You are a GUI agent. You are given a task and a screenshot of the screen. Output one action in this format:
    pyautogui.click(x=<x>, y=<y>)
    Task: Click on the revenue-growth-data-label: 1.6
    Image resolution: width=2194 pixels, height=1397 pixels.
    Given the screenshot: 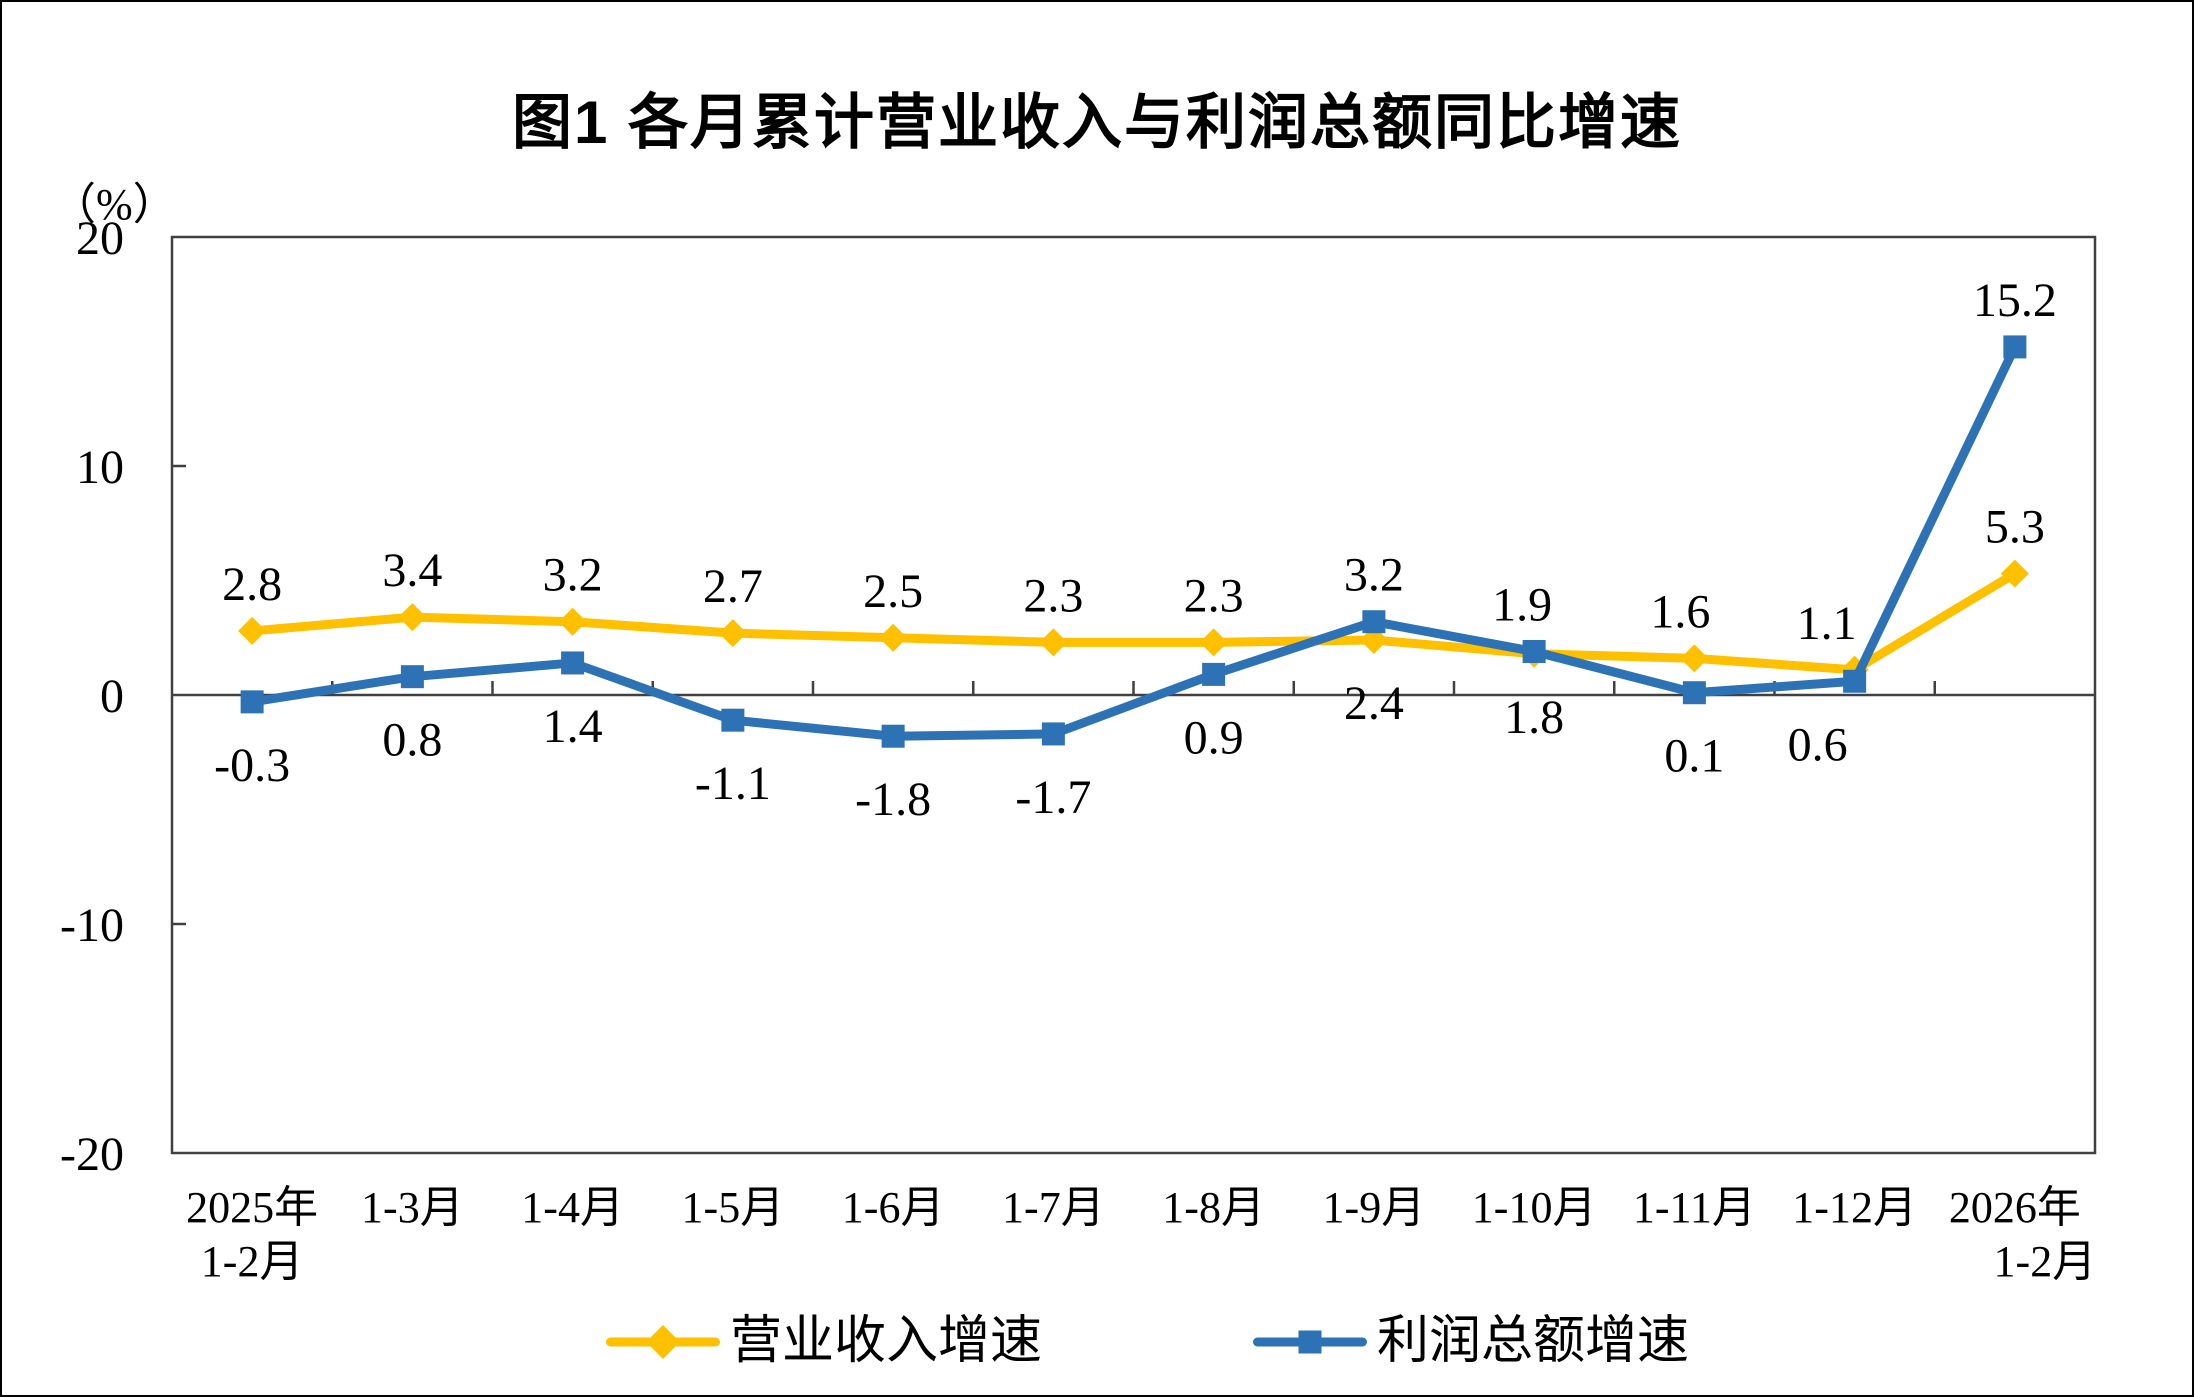 What is the action you would take?
    pyautogui.click(x=1680, y=611)
    